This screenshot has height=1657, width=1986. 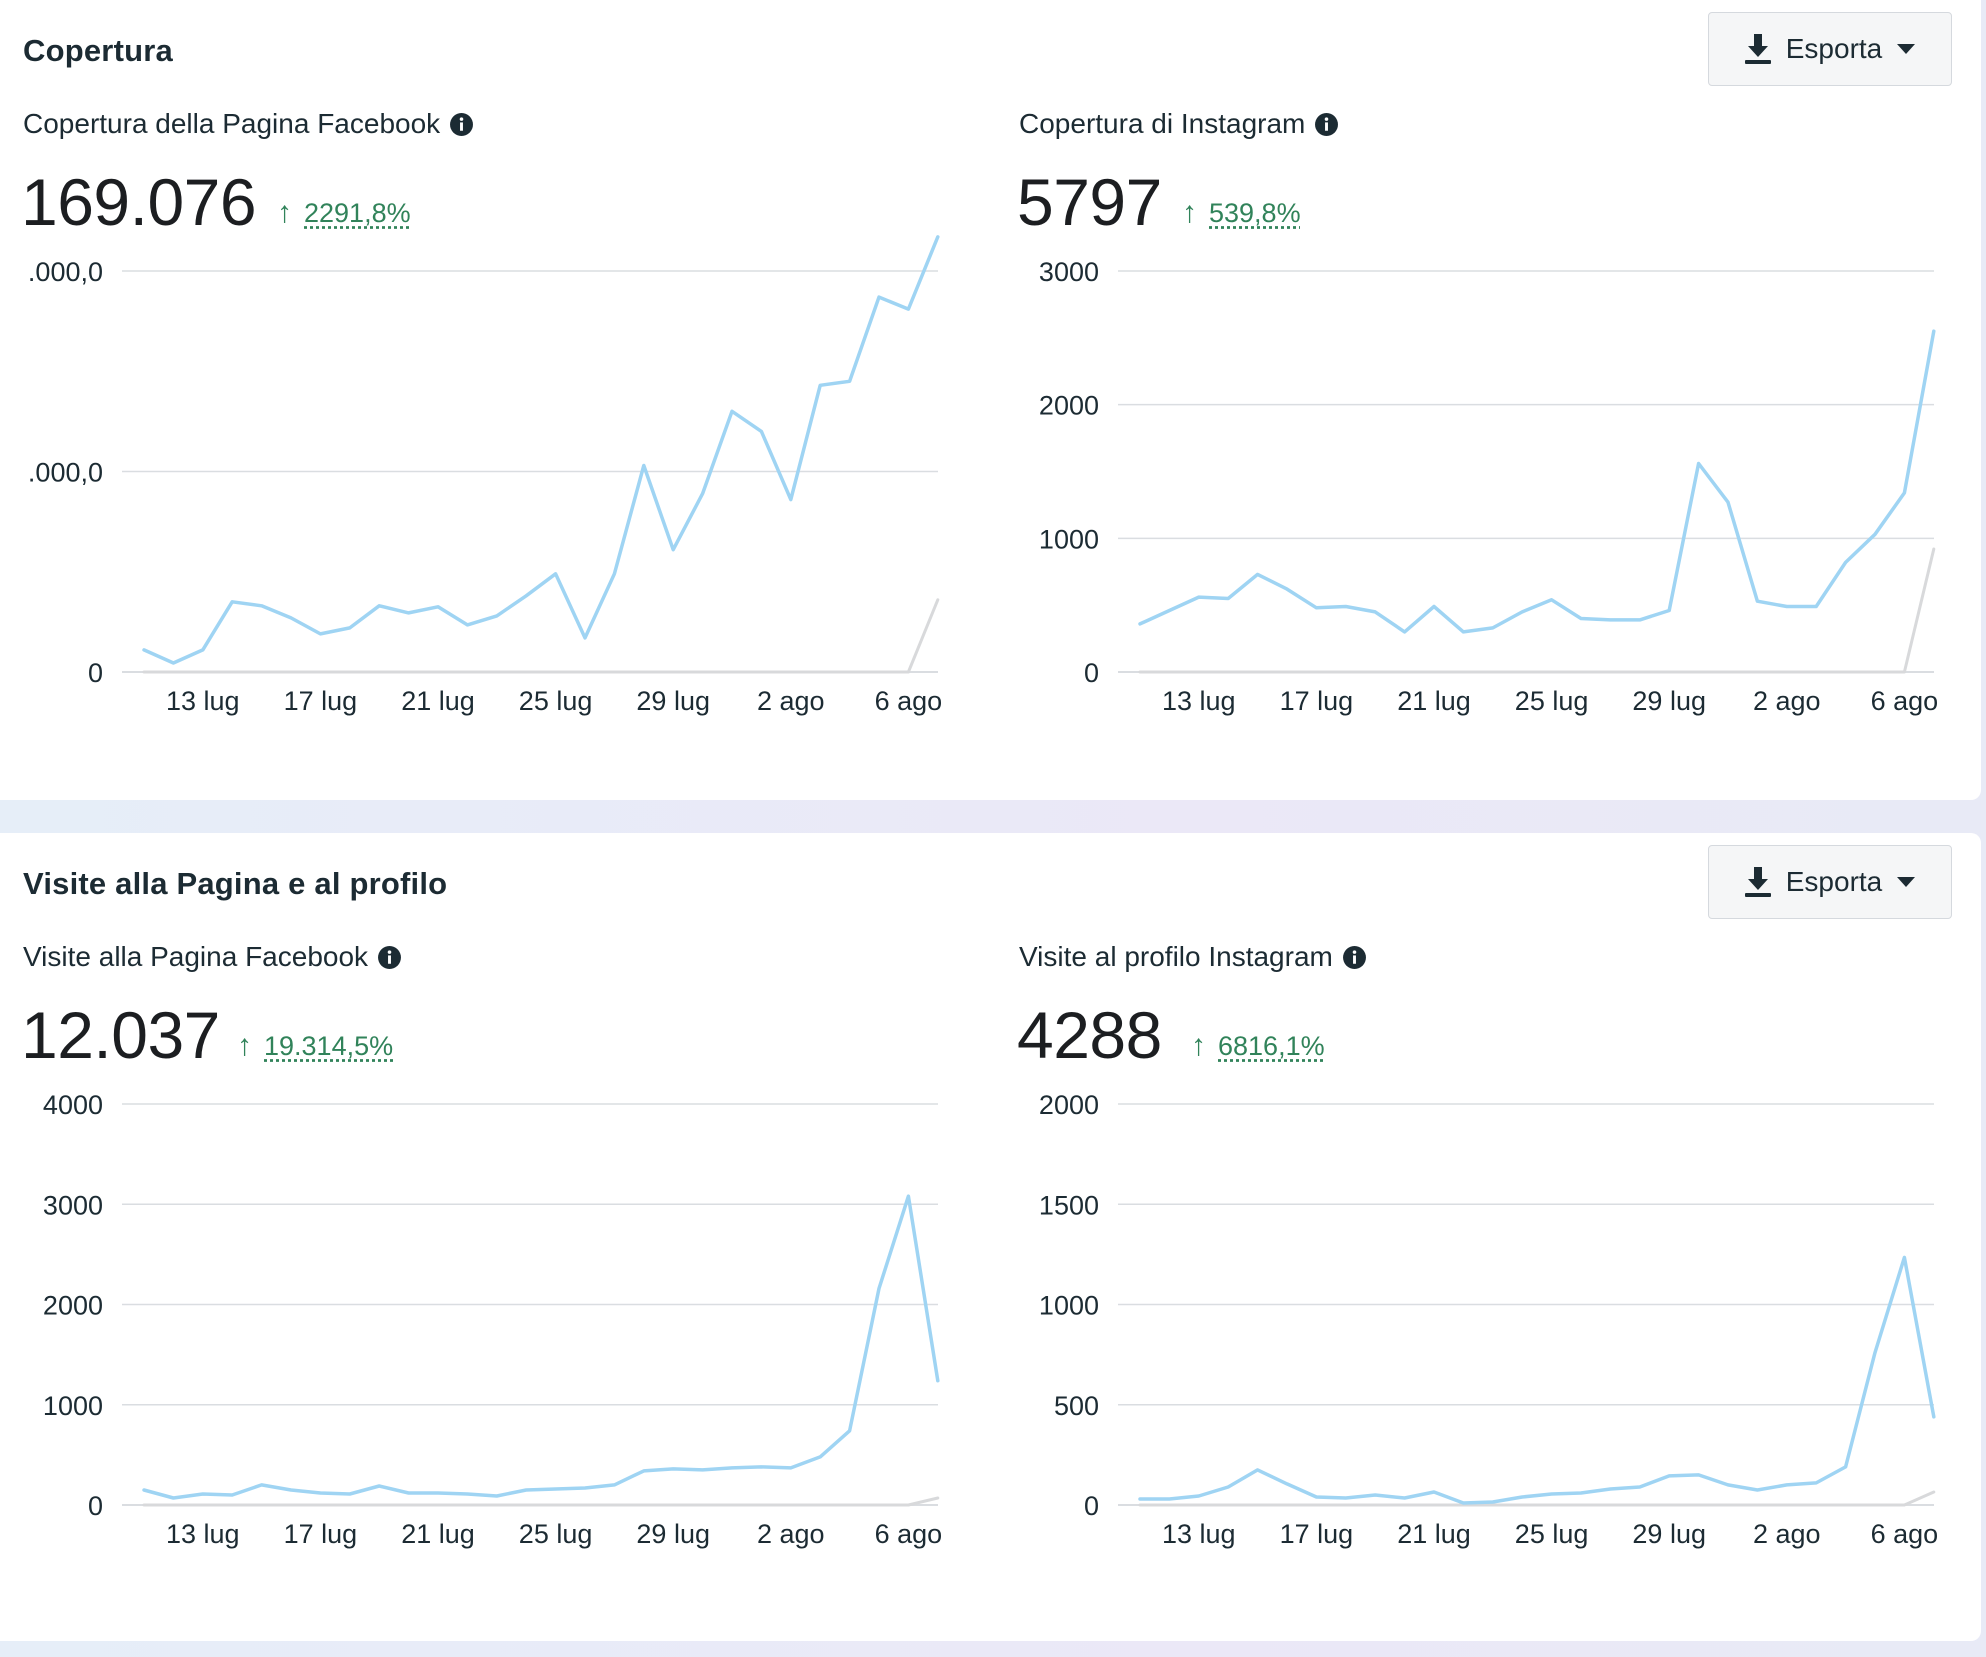 What do you see at coordinates (357, 212) in the screenshot?
I see `metric-change-percent: 2291,8%` at bounding box center [357, 212].